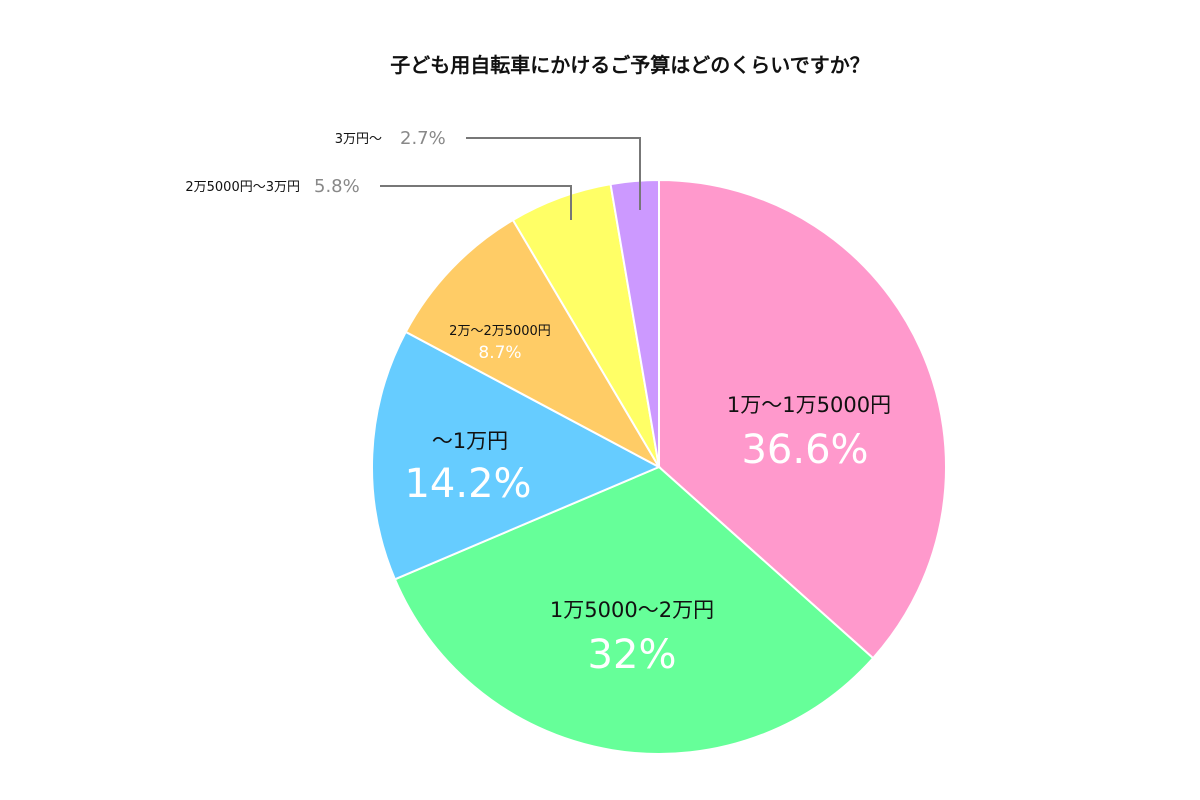 The image size is (1200, 800). I want to click on slice-label-2: 〜1万円, so click(470, 441).